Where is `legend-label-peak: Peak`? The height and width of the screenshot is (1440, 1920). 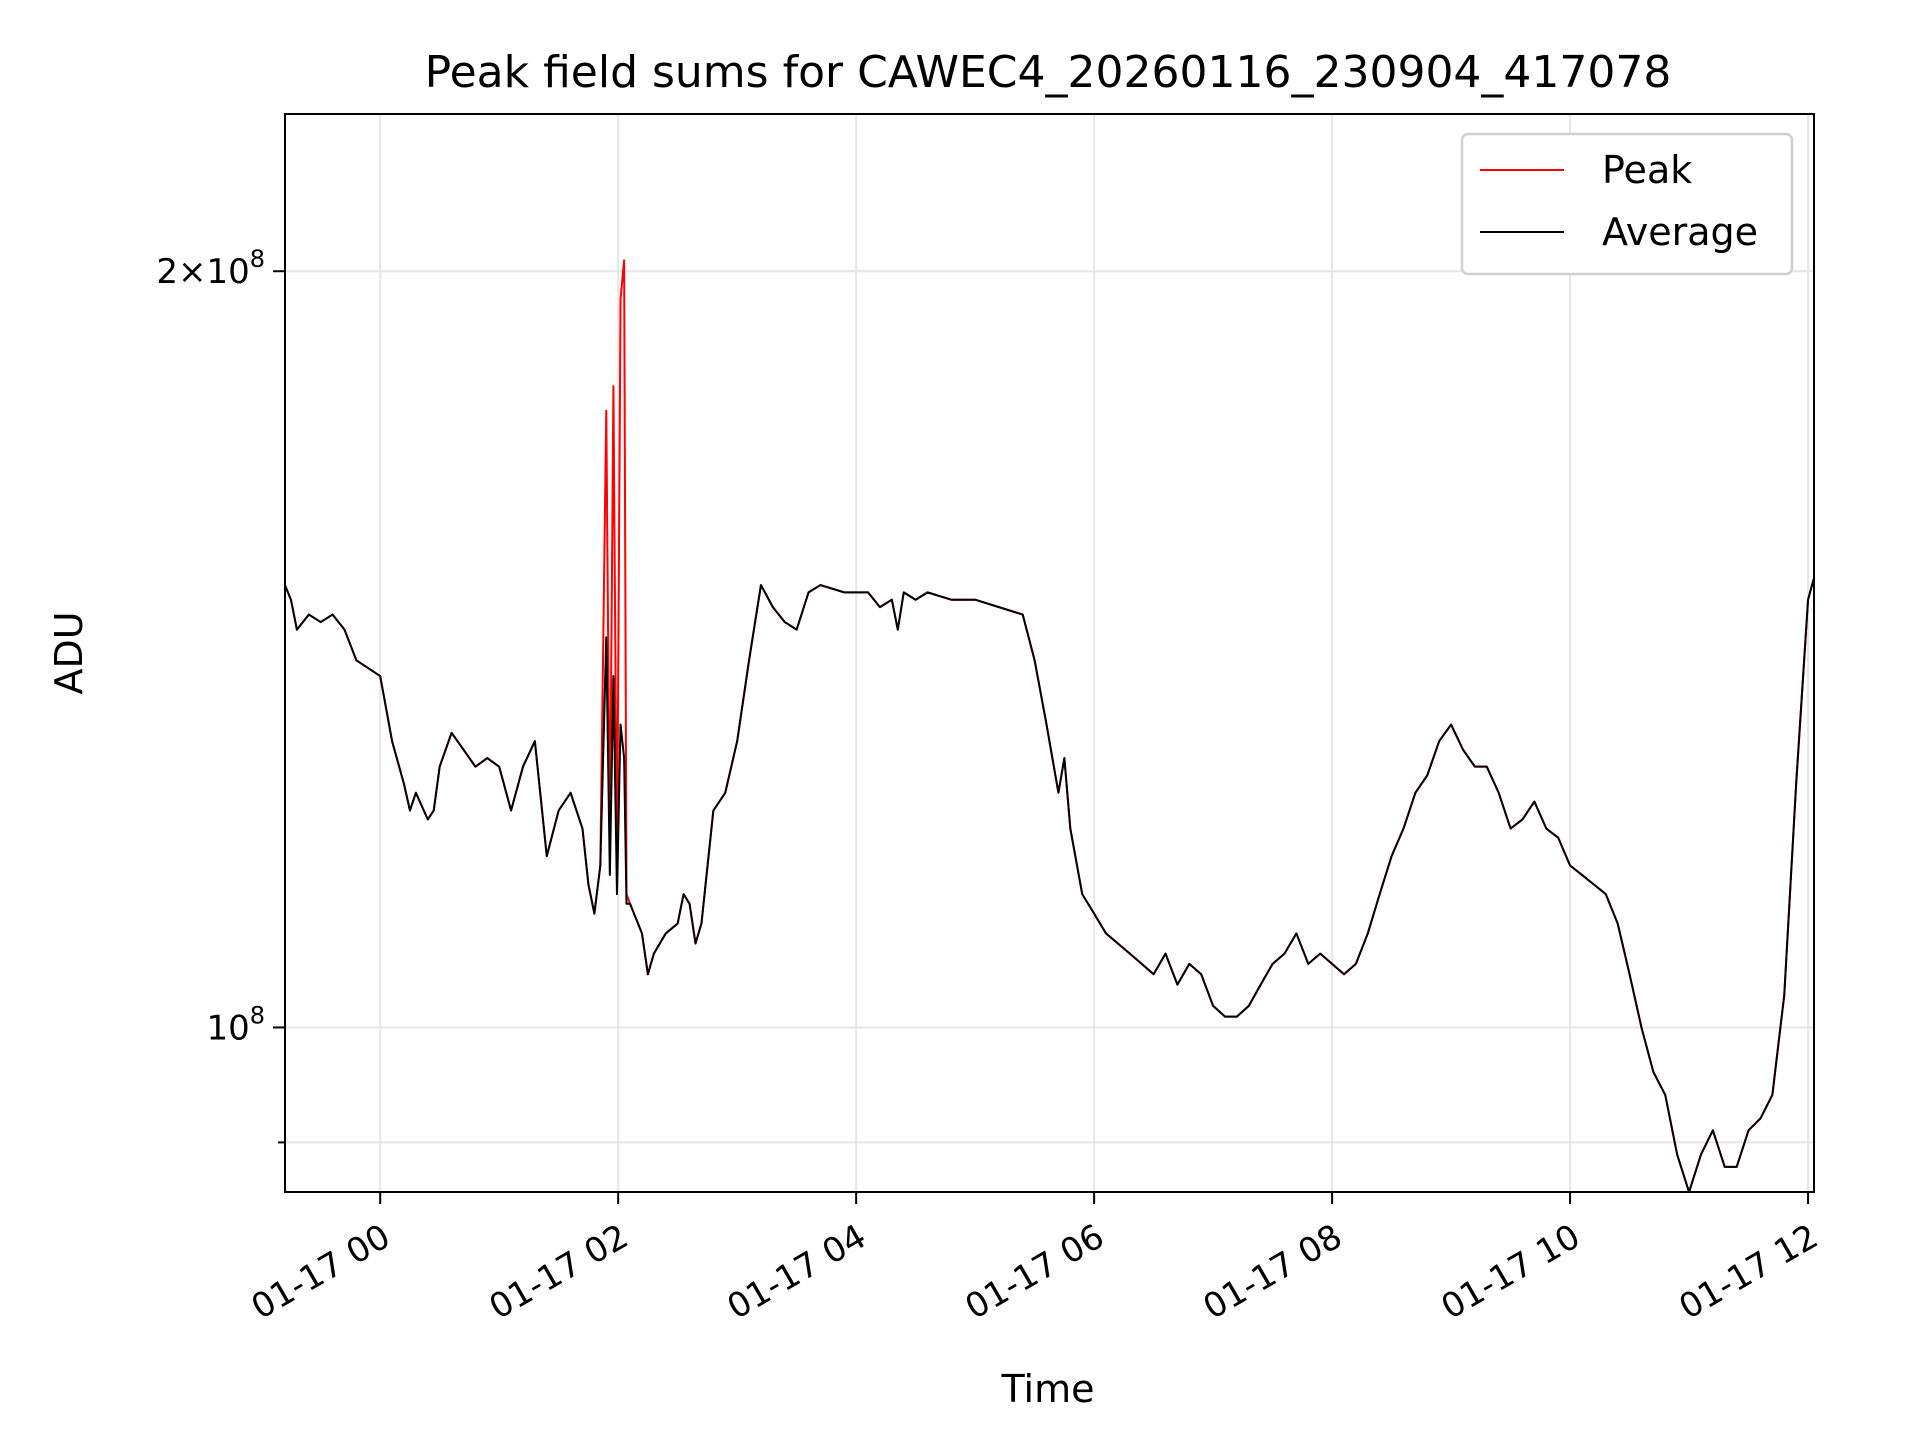 legend-label-peak: Peak is located at coordinates (1647, 170).